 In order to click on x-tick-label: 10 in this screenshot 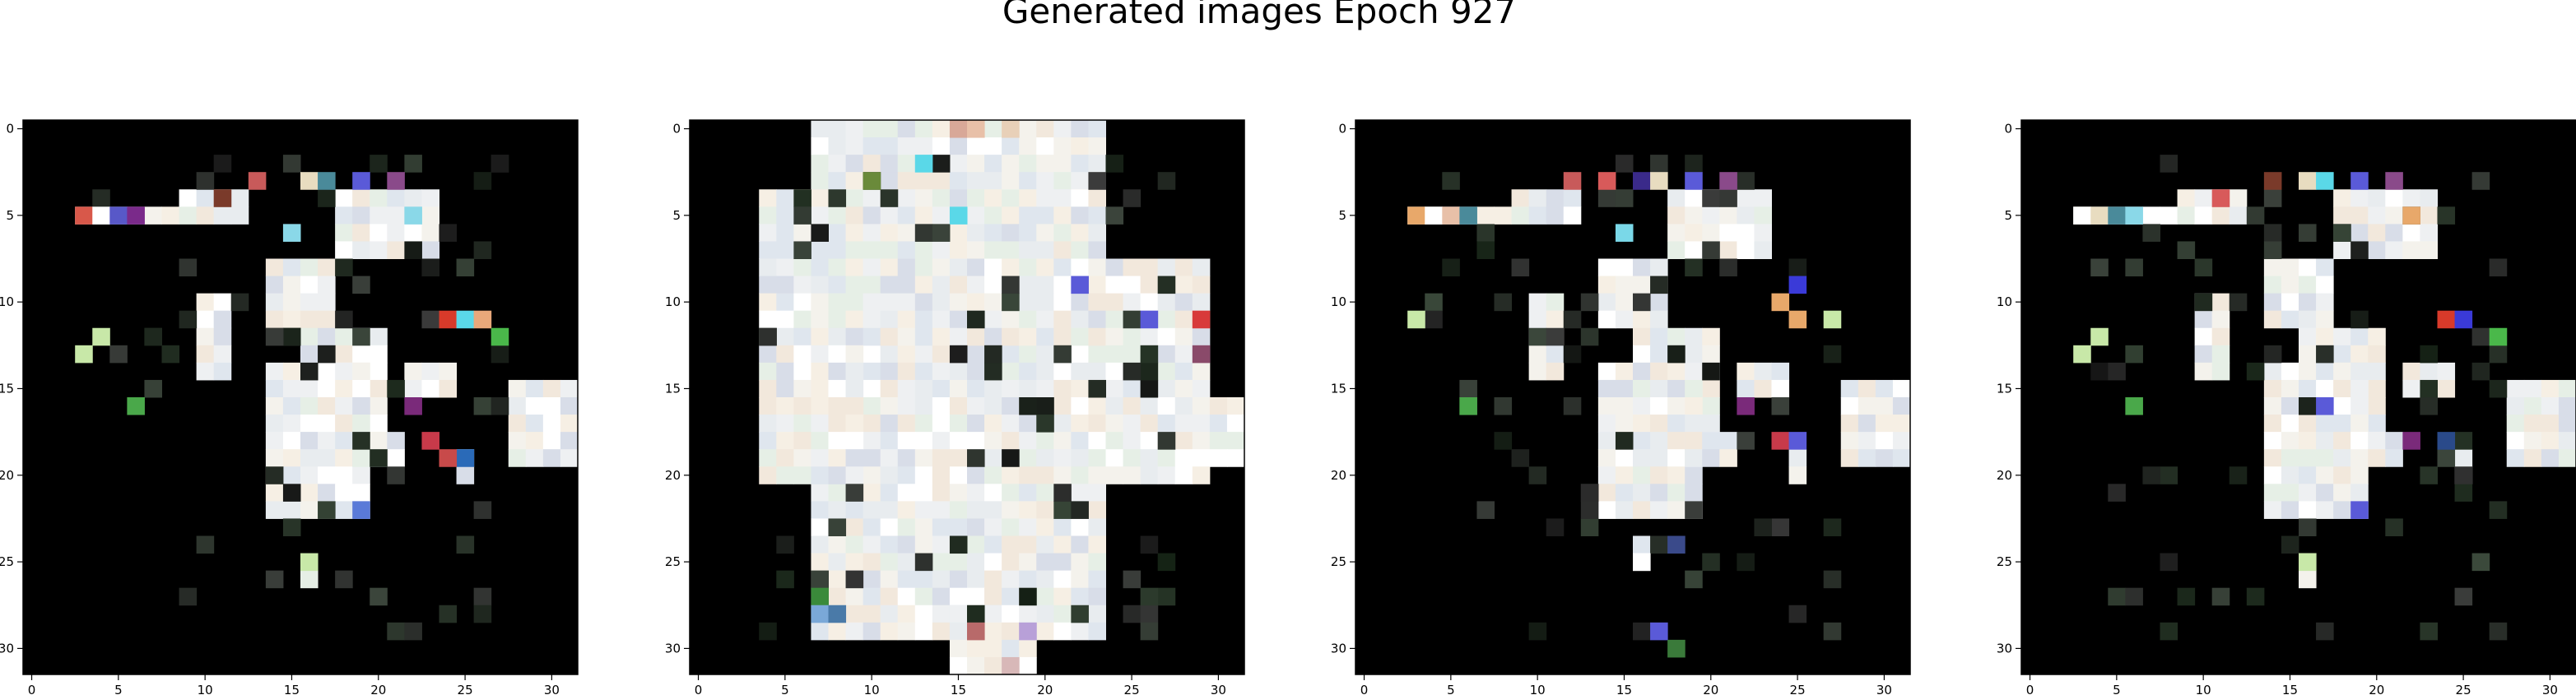, I will do `click(1538, 689)`.